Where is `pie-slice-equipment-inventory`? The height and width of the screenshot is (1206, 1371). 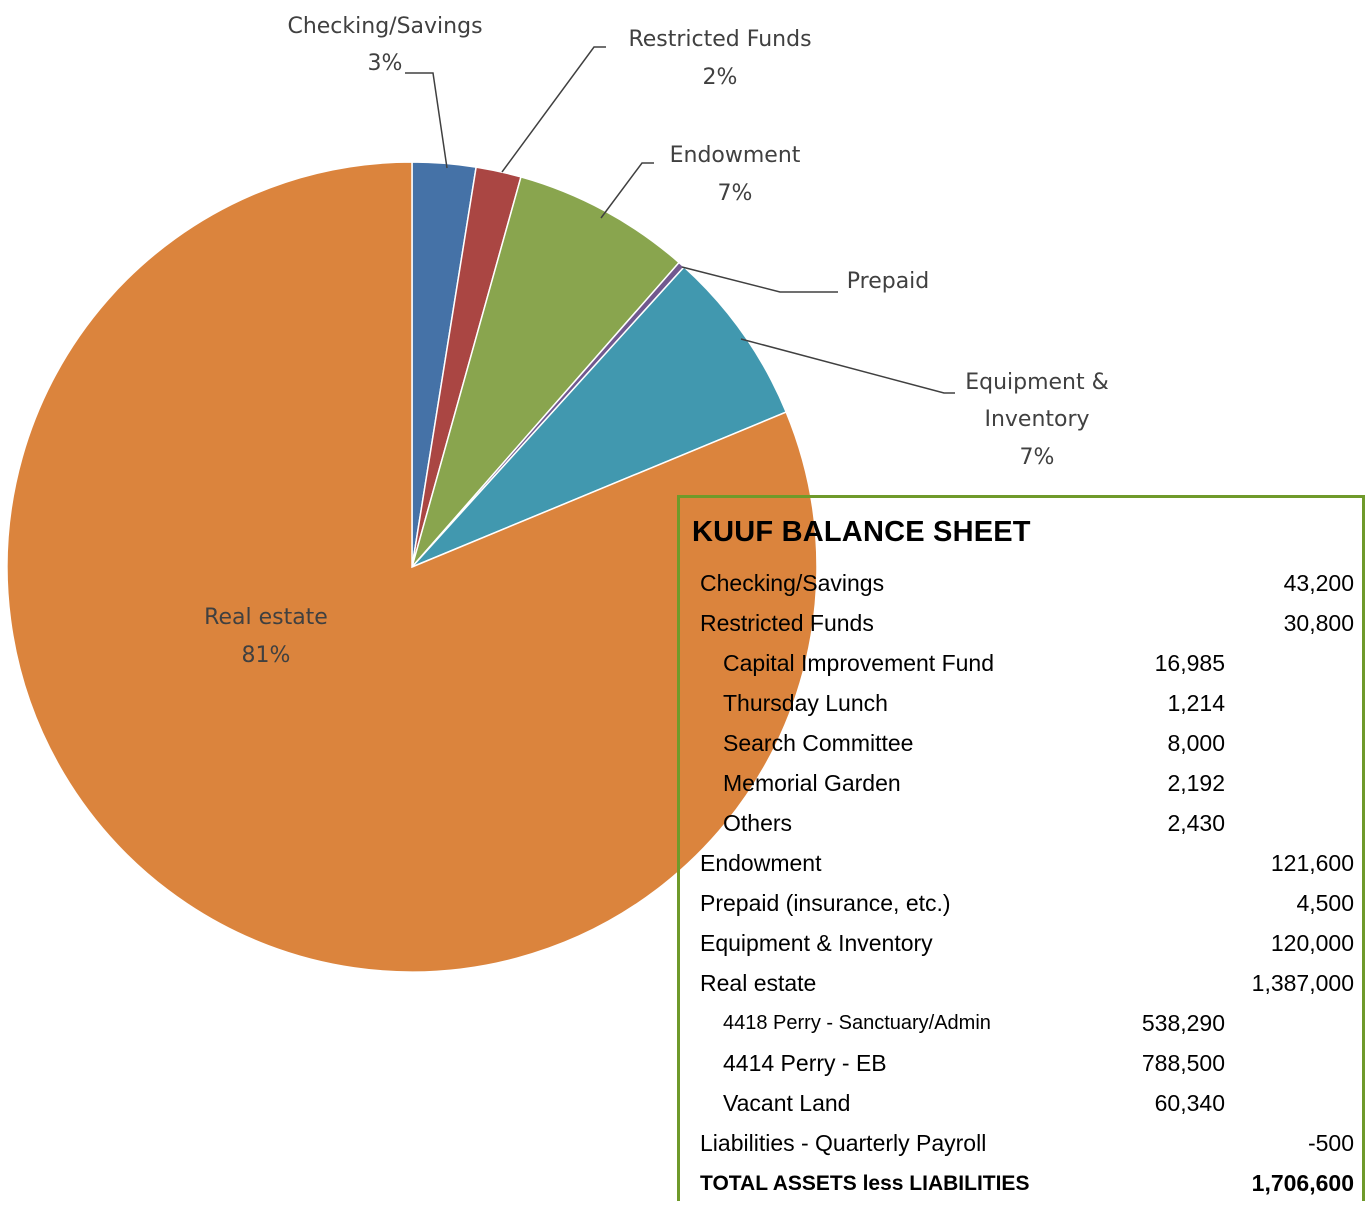
pie-slice-equipment-inventory is located at coordinates (599, 416).